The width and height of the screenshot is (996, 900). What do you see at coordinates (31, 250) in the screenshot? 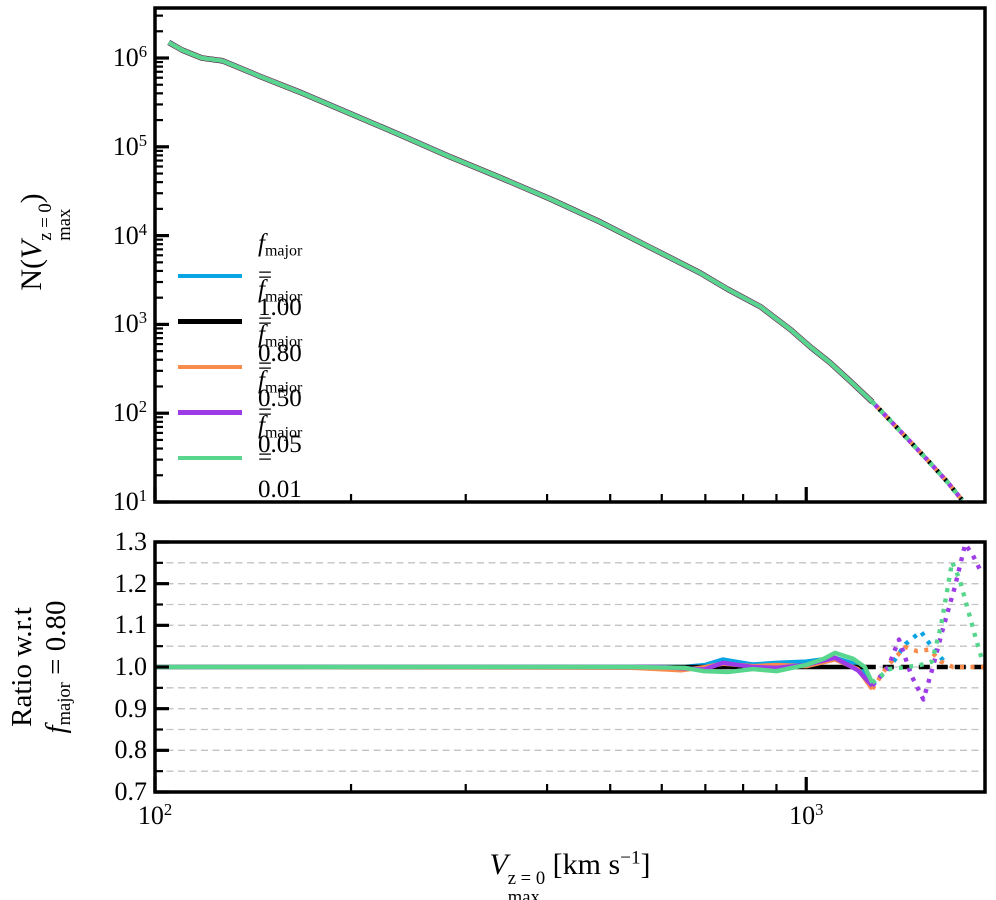
I see `ylabel-top-symbol: V` at bounding box center [31, 250].